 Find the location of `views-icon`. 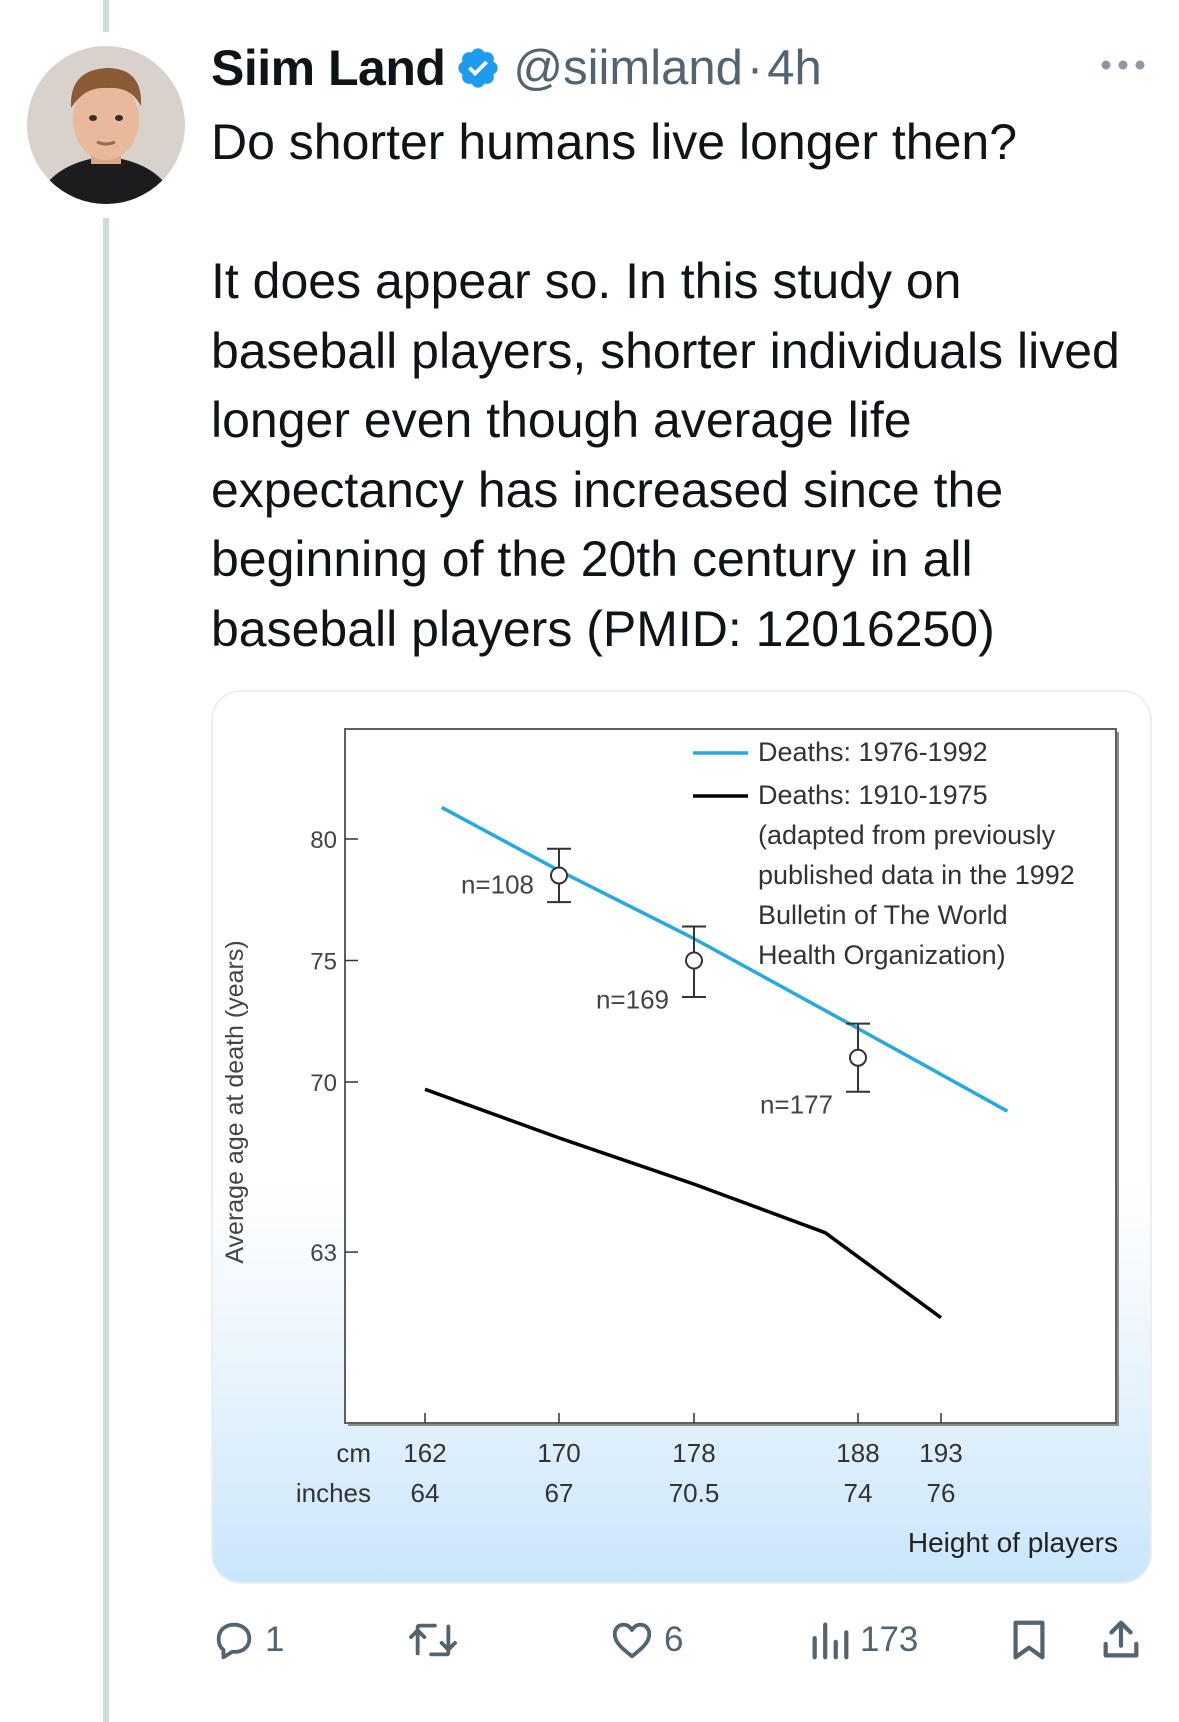

views-icon is located at coordinates (830, 1641).